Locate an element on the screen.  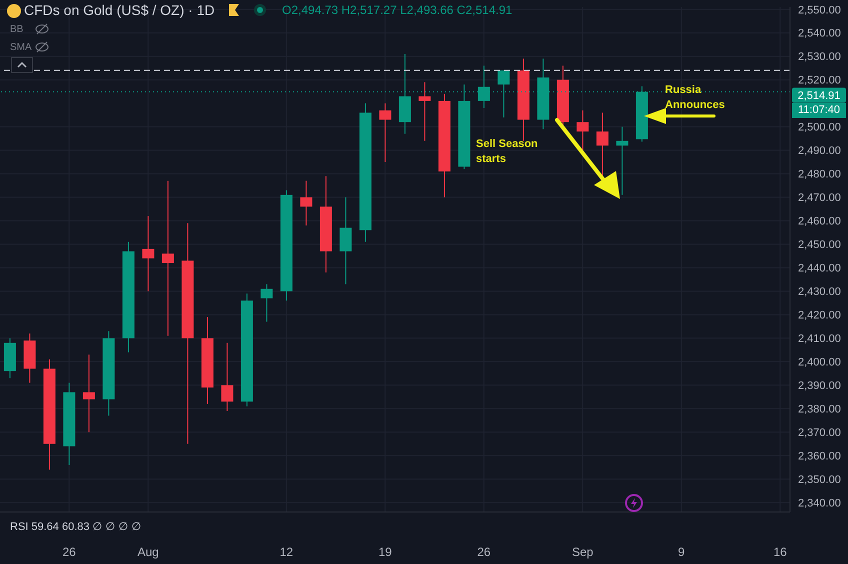
y-tick-label: 2,540.00 is located at coordinates (819, 34).